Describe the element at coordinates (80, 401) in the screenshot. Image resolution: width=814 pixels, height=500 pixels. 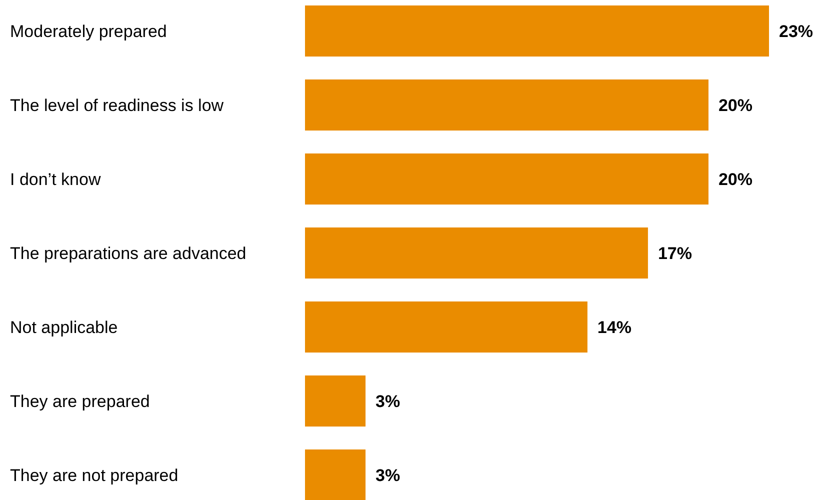
I see `y-tick-label: They are prepared` at that location.